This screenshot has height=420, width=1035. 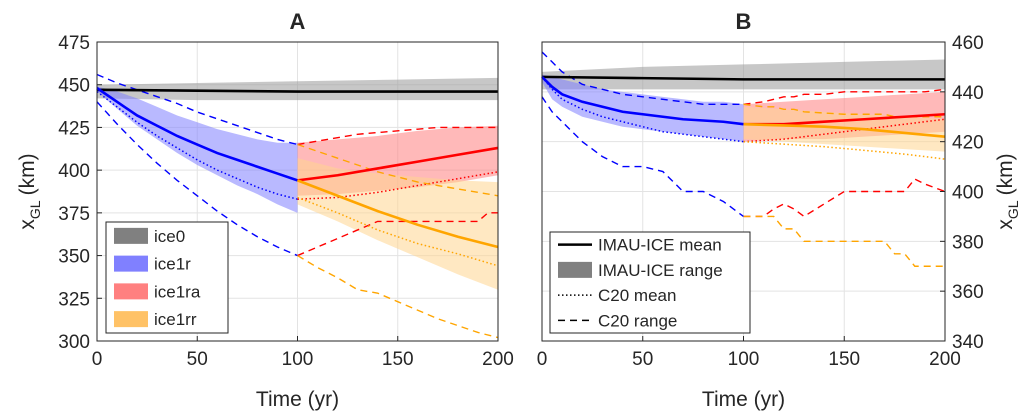 What do you see at coordinates (968, 342) in the screenshot?
I see `y-tick-label: 340` at bounding box center [968, 342].